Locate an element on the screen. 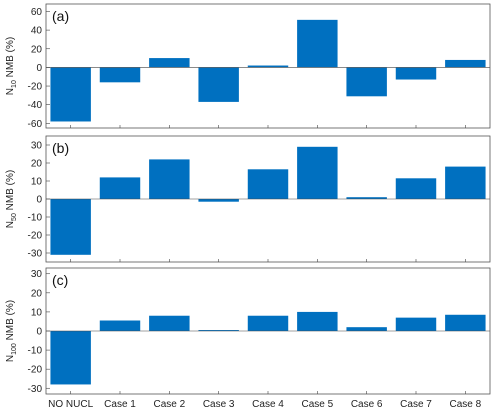  y-tick-label: -60 is located at coordinates (35, 124).